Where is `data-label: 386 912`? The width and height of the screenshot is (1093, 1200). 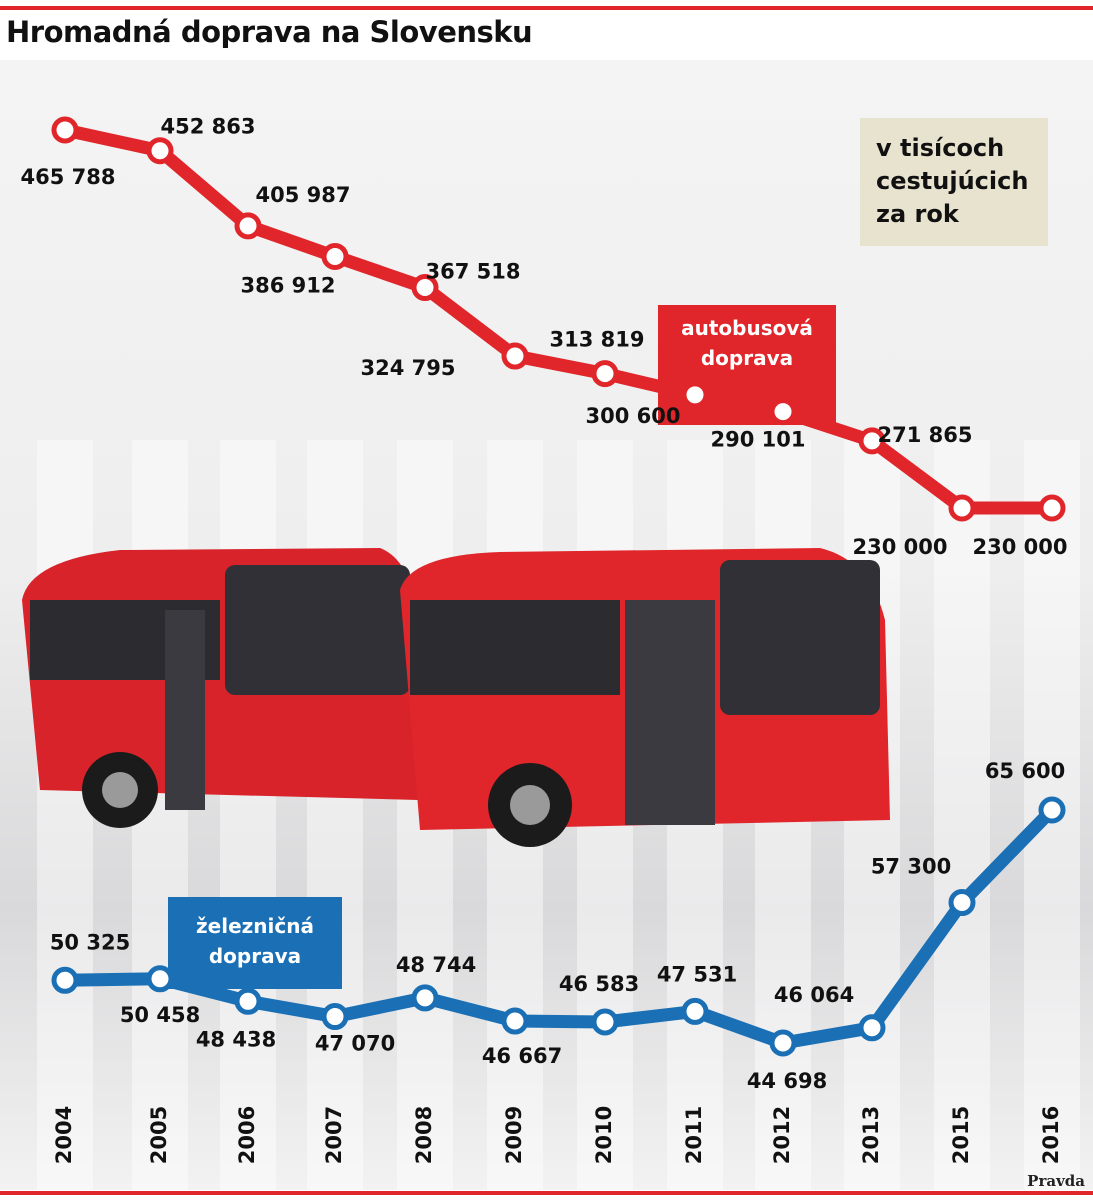
data-label: 386 912 is located at coordinates (288, 285).